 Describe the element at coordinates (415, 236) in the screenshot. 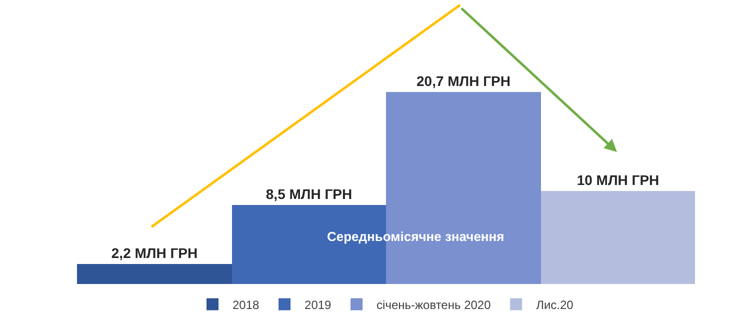

I see `annotation: Середньомісячне значення` at that location.